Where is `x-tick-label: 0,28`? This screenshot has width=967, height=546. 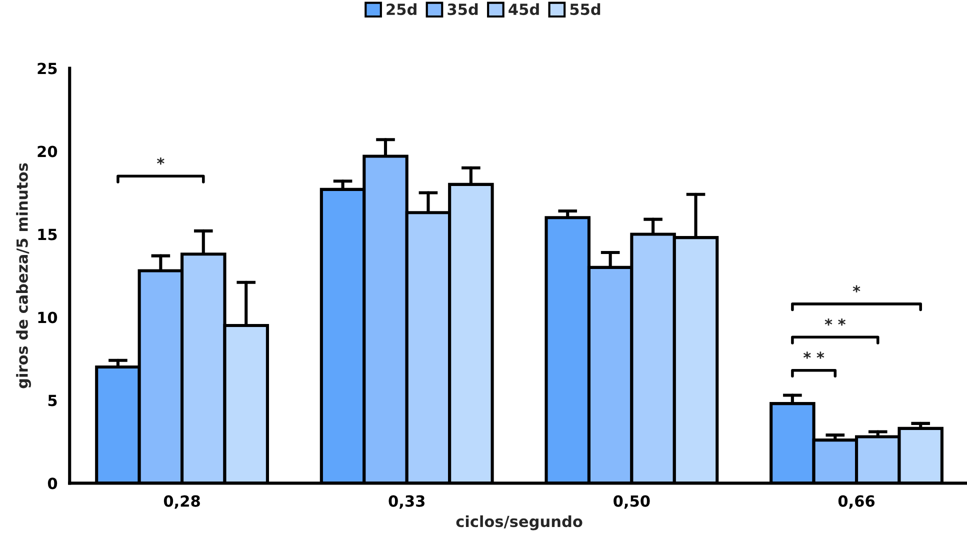
x-tick-label: 0,28 is located at coordinates (182, 502).